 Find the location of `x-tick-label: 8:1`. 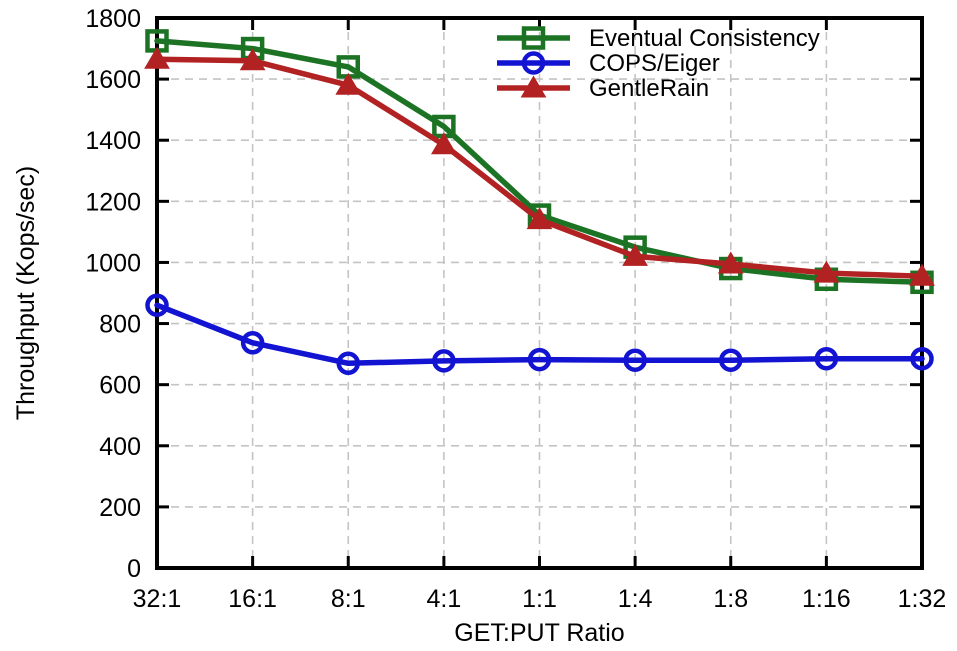

x-tick-label: 8:1 is located at coordinates (348, 599).